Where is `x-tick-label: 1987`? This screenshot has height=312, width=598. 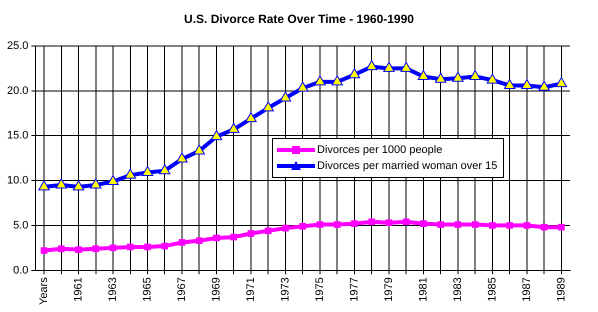 x-tick-label: 1987 is located at coordinates (526, 289).